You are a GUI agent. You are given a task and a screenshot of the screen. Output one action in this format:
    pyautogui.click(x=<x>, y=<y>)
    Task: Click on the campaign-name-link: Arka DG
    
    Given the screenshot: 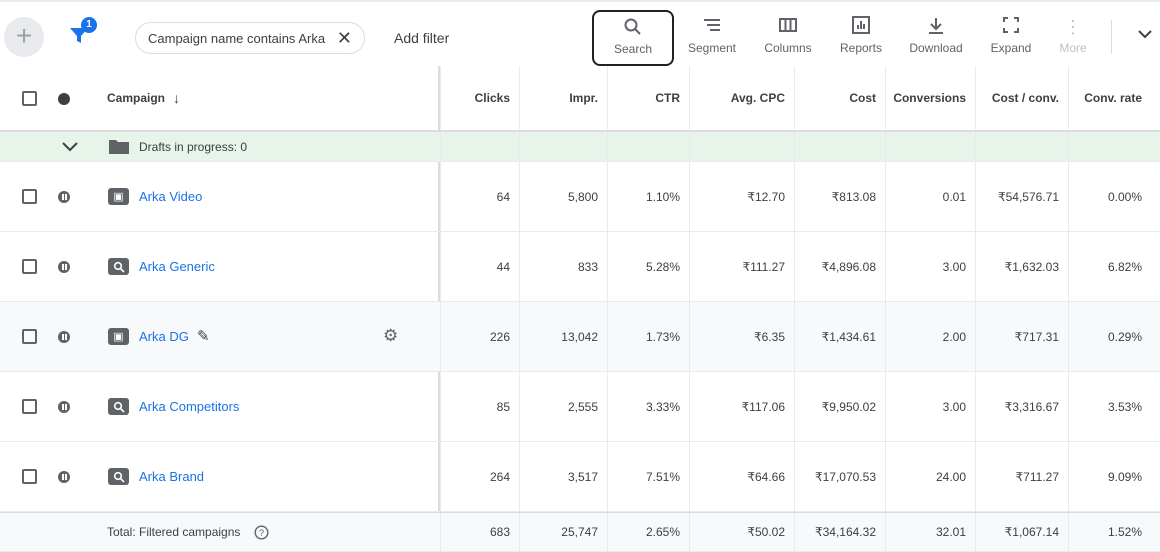 What is the action you would take?
    pyautogui.click(x=164, y=336)
    